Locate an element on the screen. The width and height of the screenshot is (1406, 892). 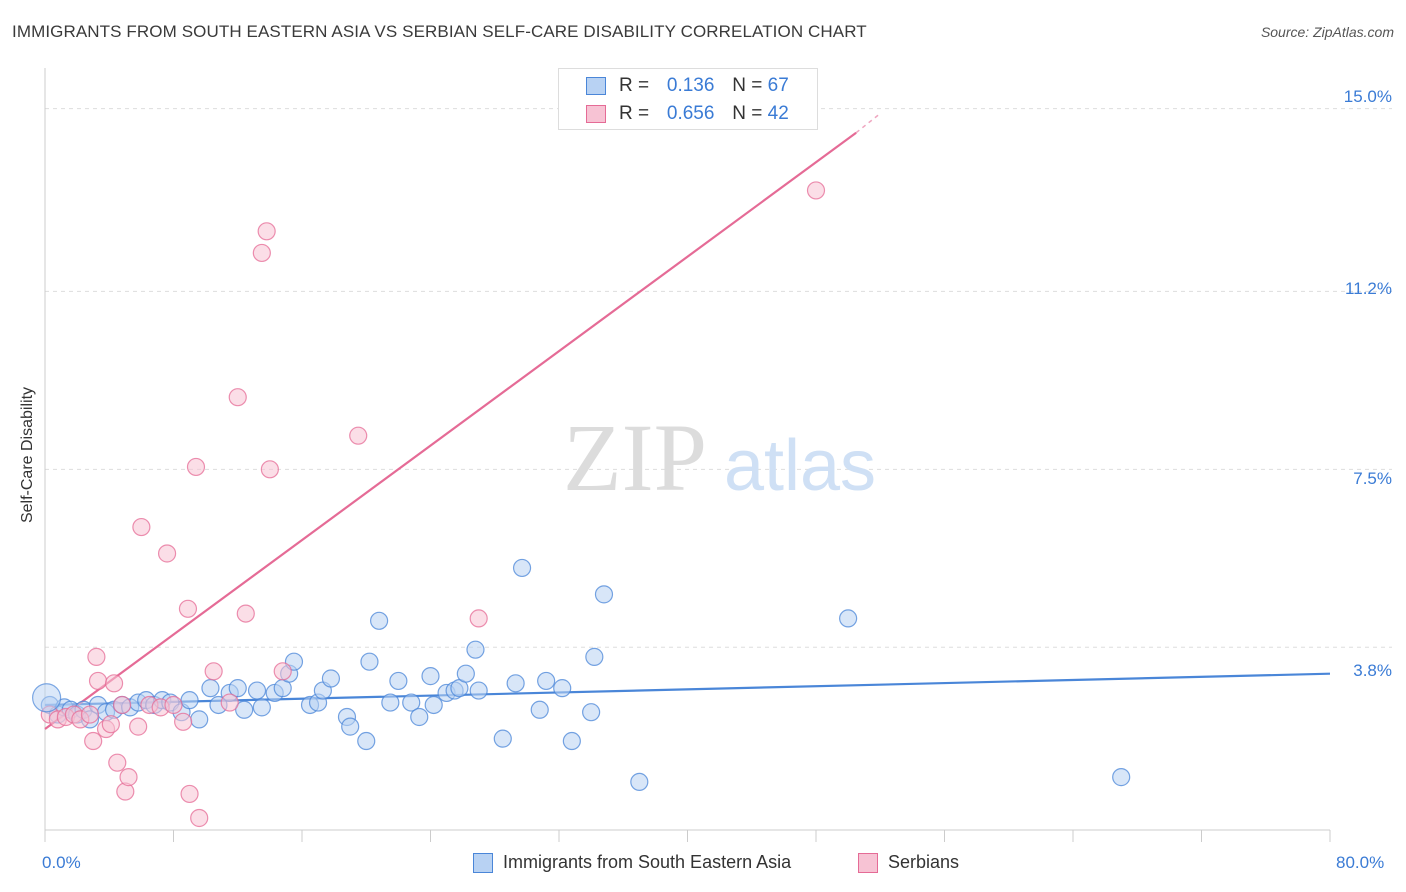
watermark-zip: ZIP is located at coordinates (635, 457).